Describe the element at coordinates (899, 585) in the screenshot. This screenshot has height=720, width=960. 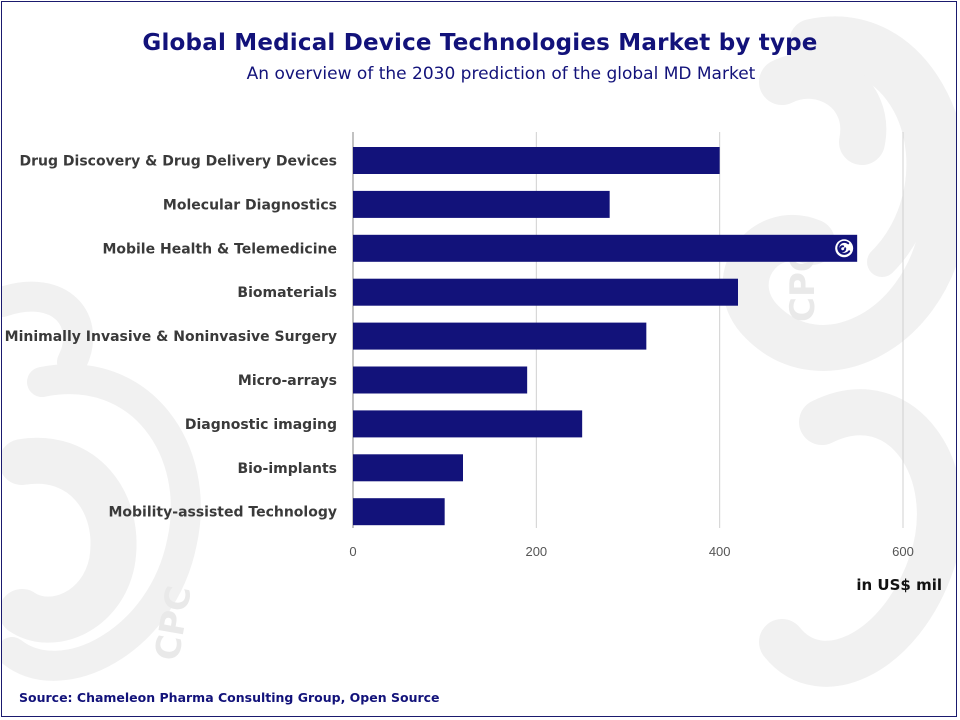
I see `x-axis-unit-label: in US$ mil` at that location.